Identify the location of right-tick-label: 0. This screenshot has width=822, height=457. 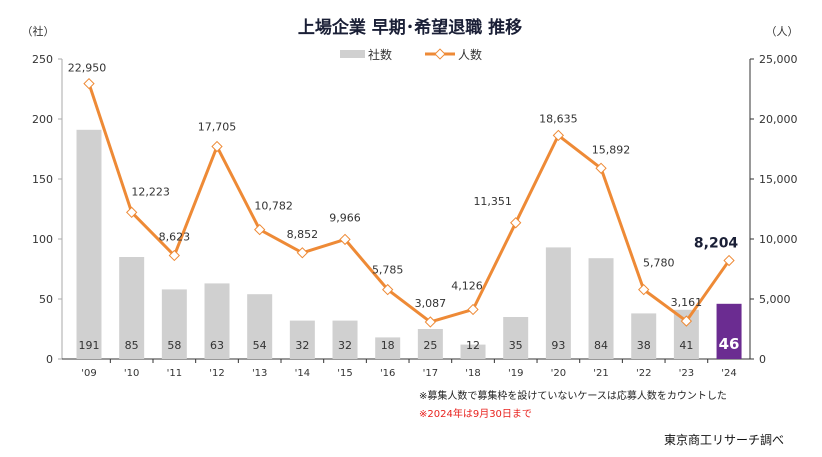
(762, 359).